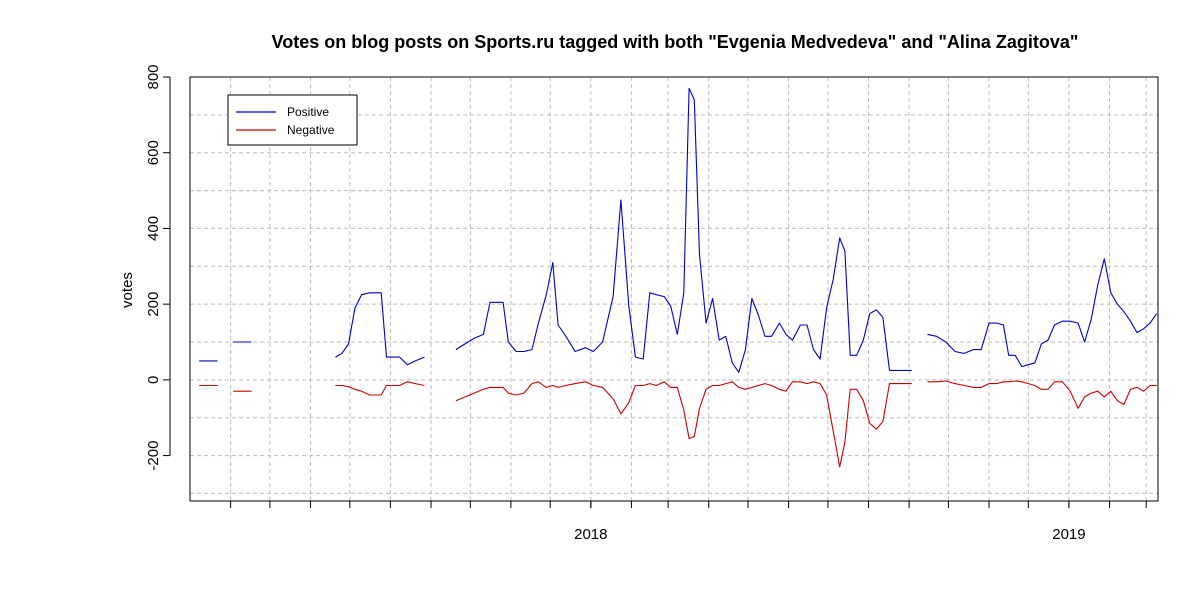 This screenshot has height=605, width=1200. Describe the element at coordinates (153, 304) in the screenshot. I see `y-tick-label: 200` at that location.